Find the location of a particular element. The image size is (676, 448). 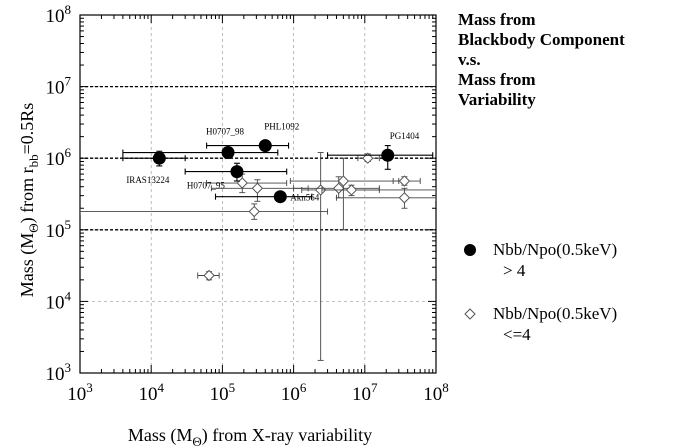

x-tick-label: 10⁶ is located at coordinates (294, 392).